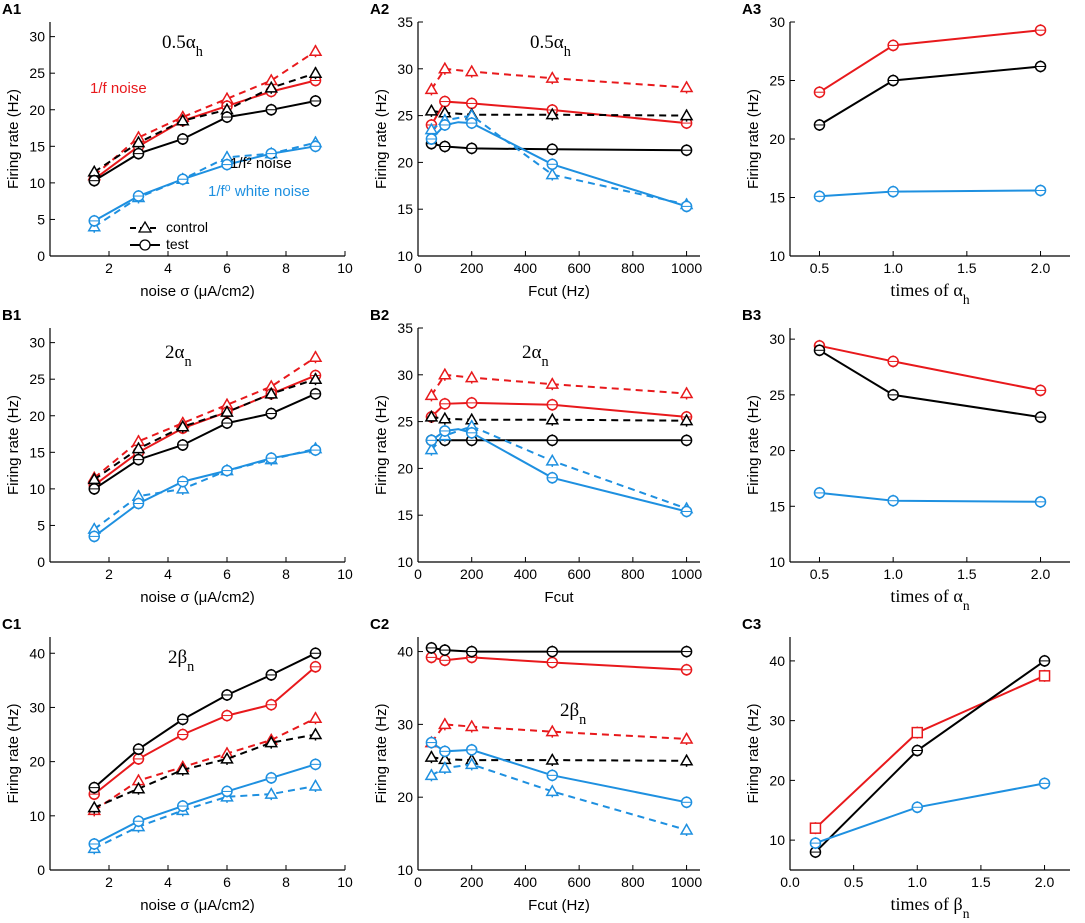 Image resolution: width=1085 pixels, height=923 pixels. I want to click on c2-x-axis-label: Fcut (Hz), so click(559, 905).